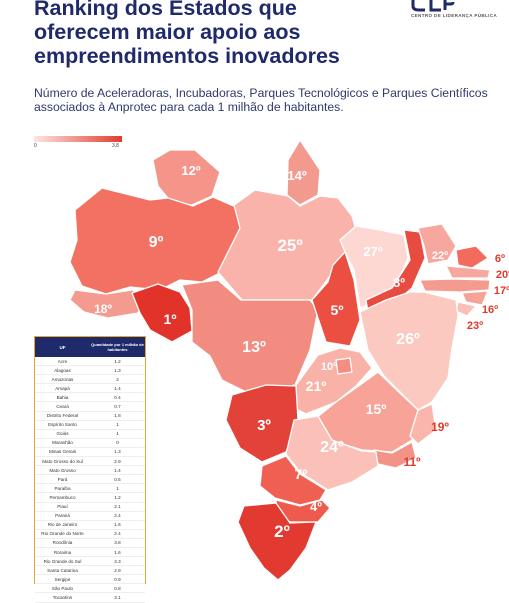 This screenshot has width=509, height=603. What do you see at coordinates (254, 347) in the screenshot?
I see `rank-label-mt: 13º` at bounding box center [254, 347].